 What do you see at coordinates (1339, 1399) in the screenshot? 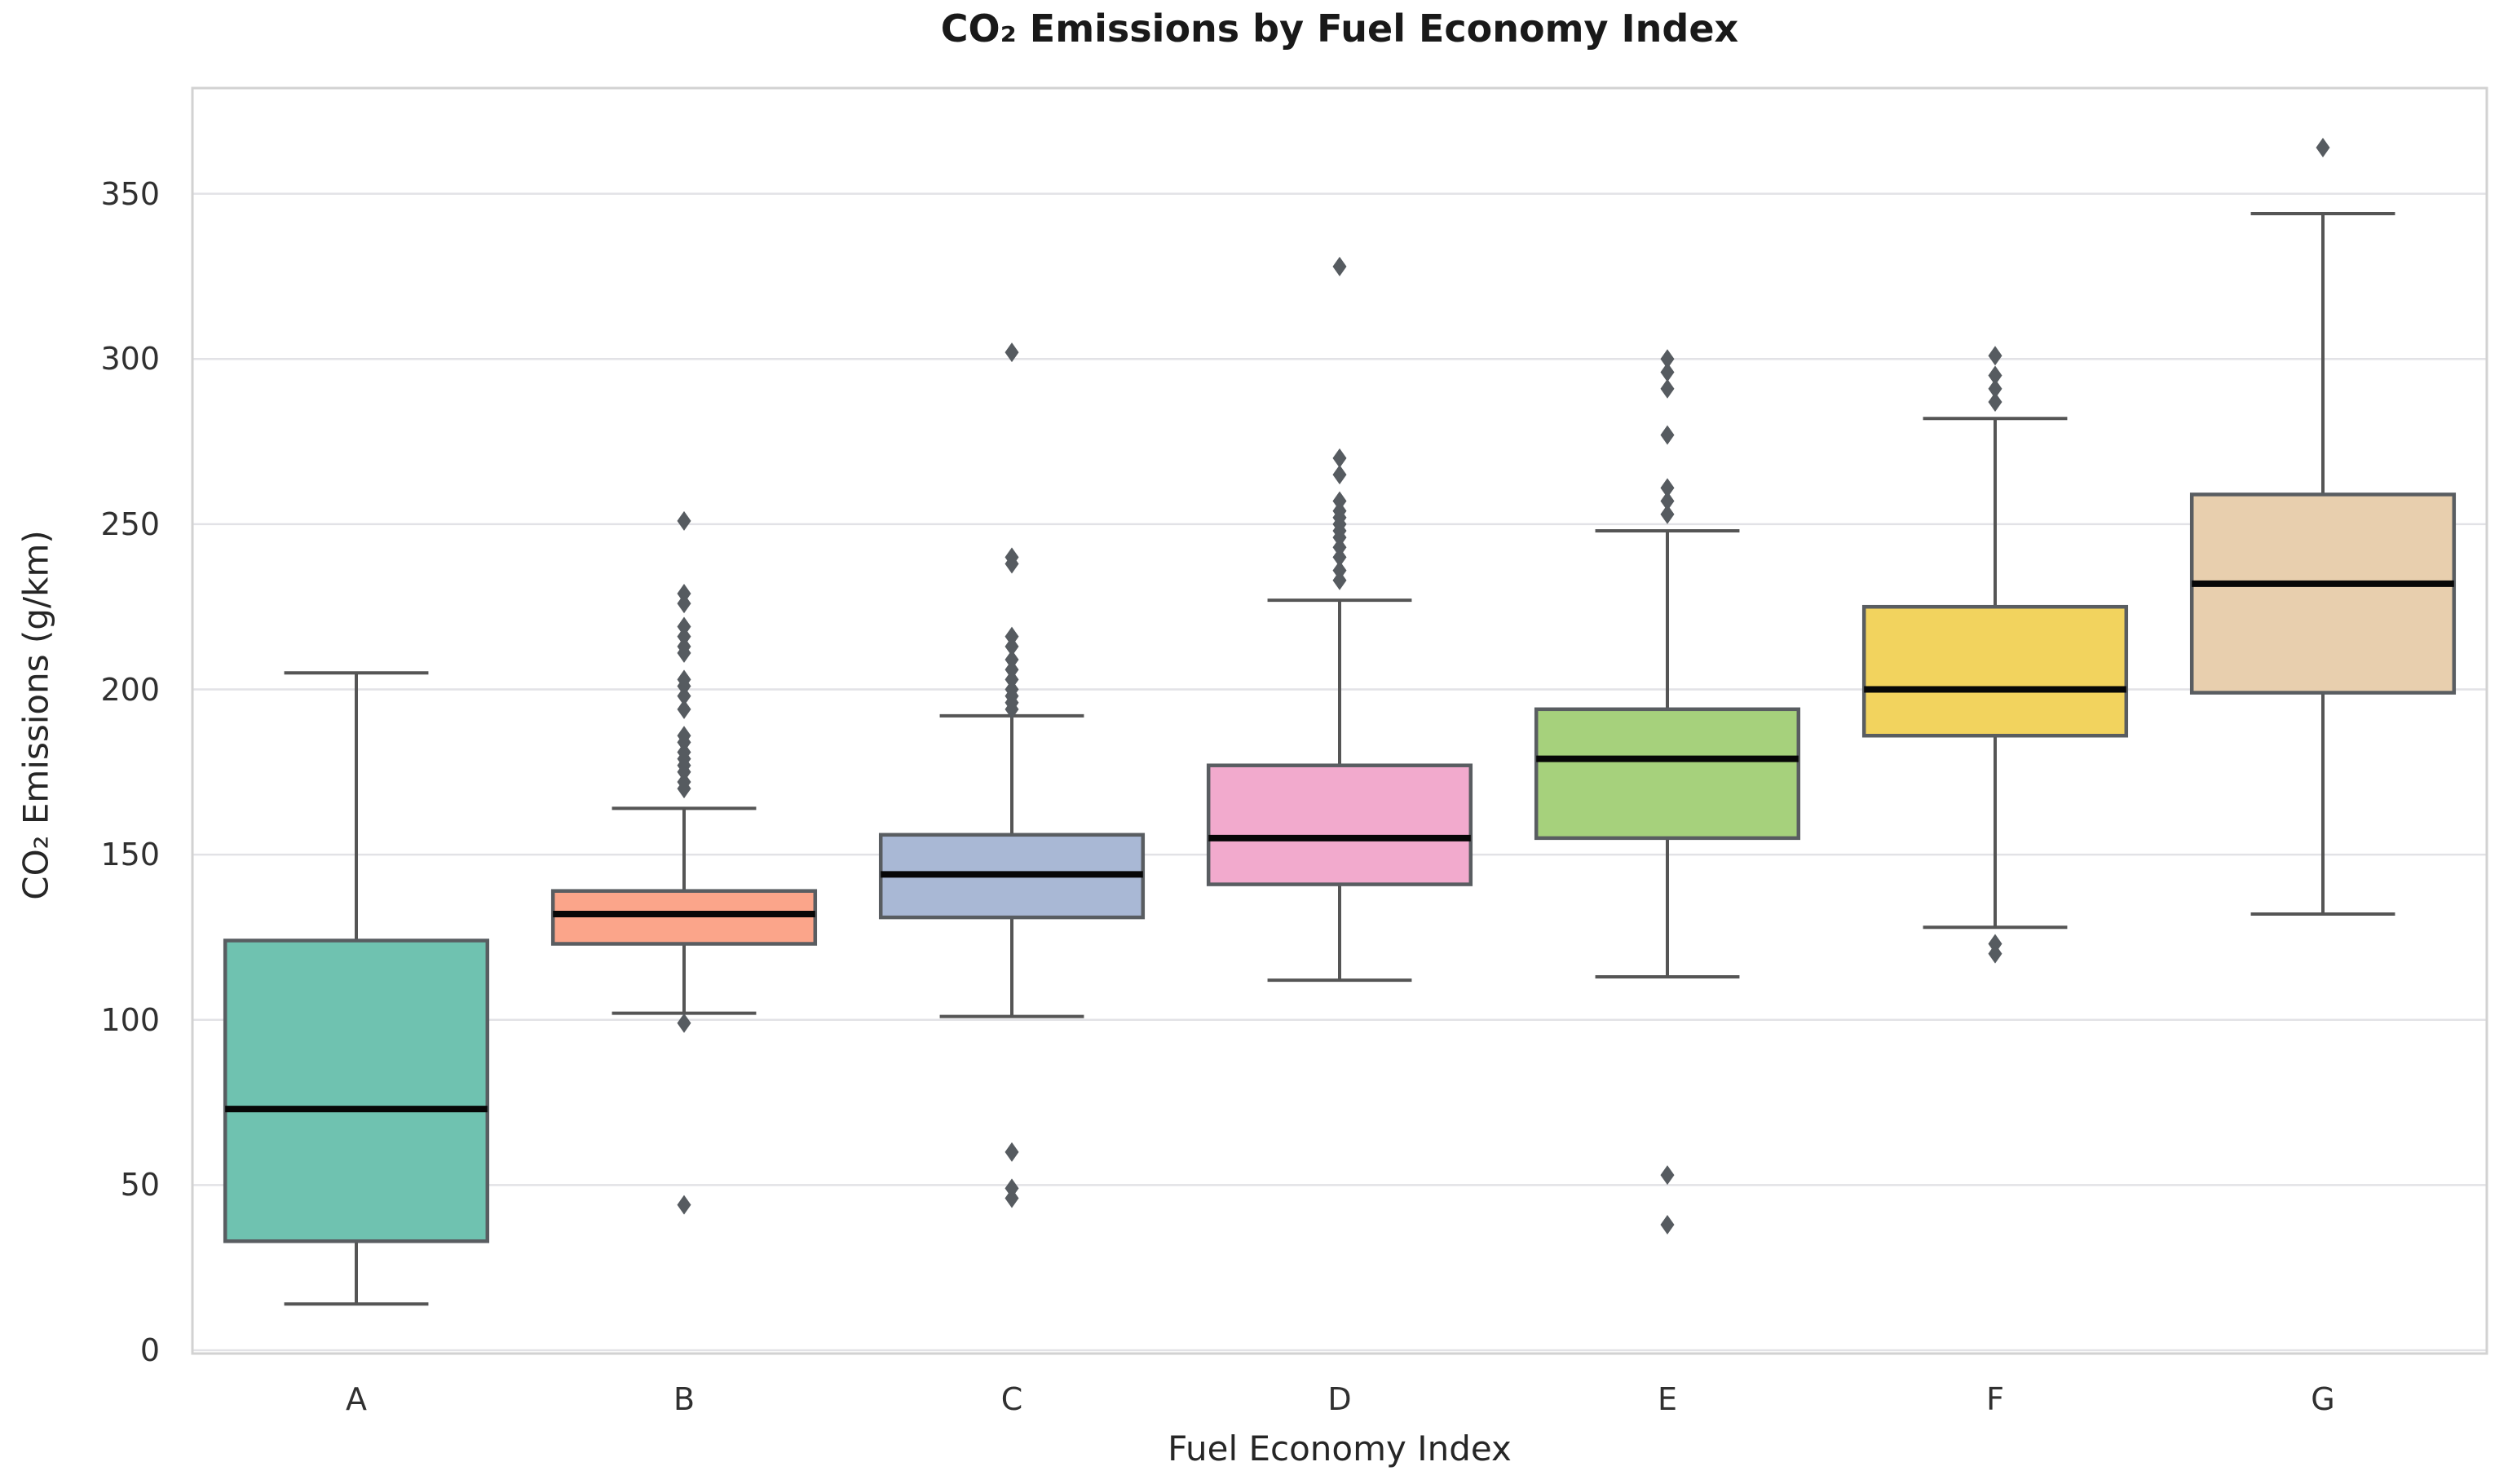
I see `x-tick-label-d: D` at bounding box center [1339, 1399].